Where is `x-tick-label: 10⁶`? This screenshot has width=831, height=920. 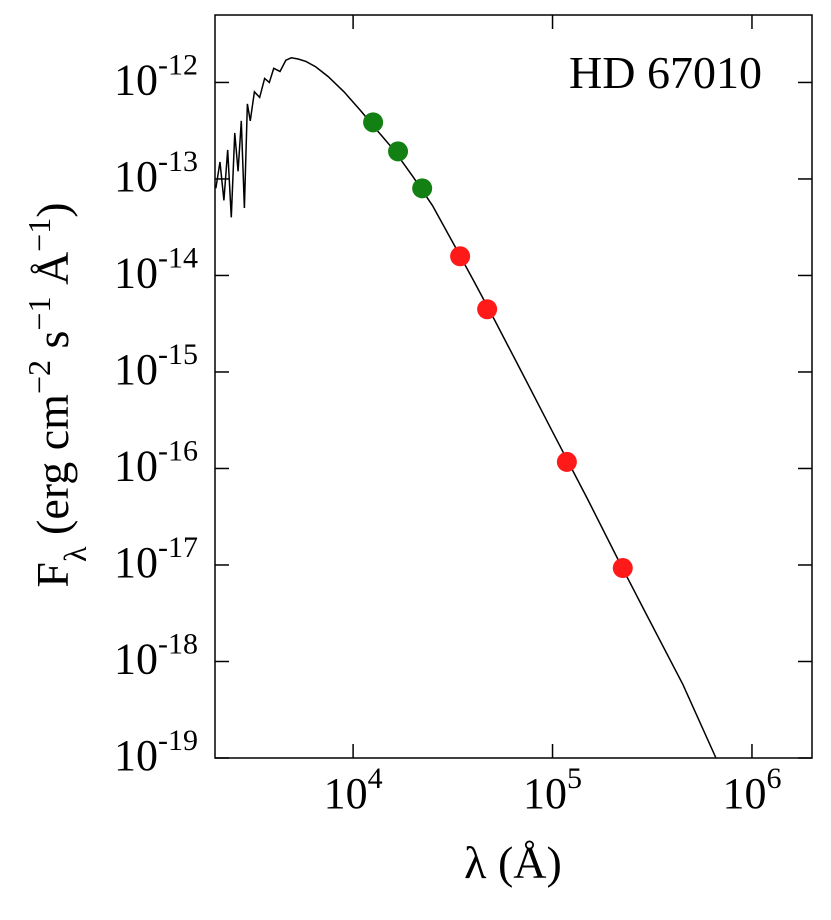
x-tick-label: 10⁶ is located at coordinates (751, 790).